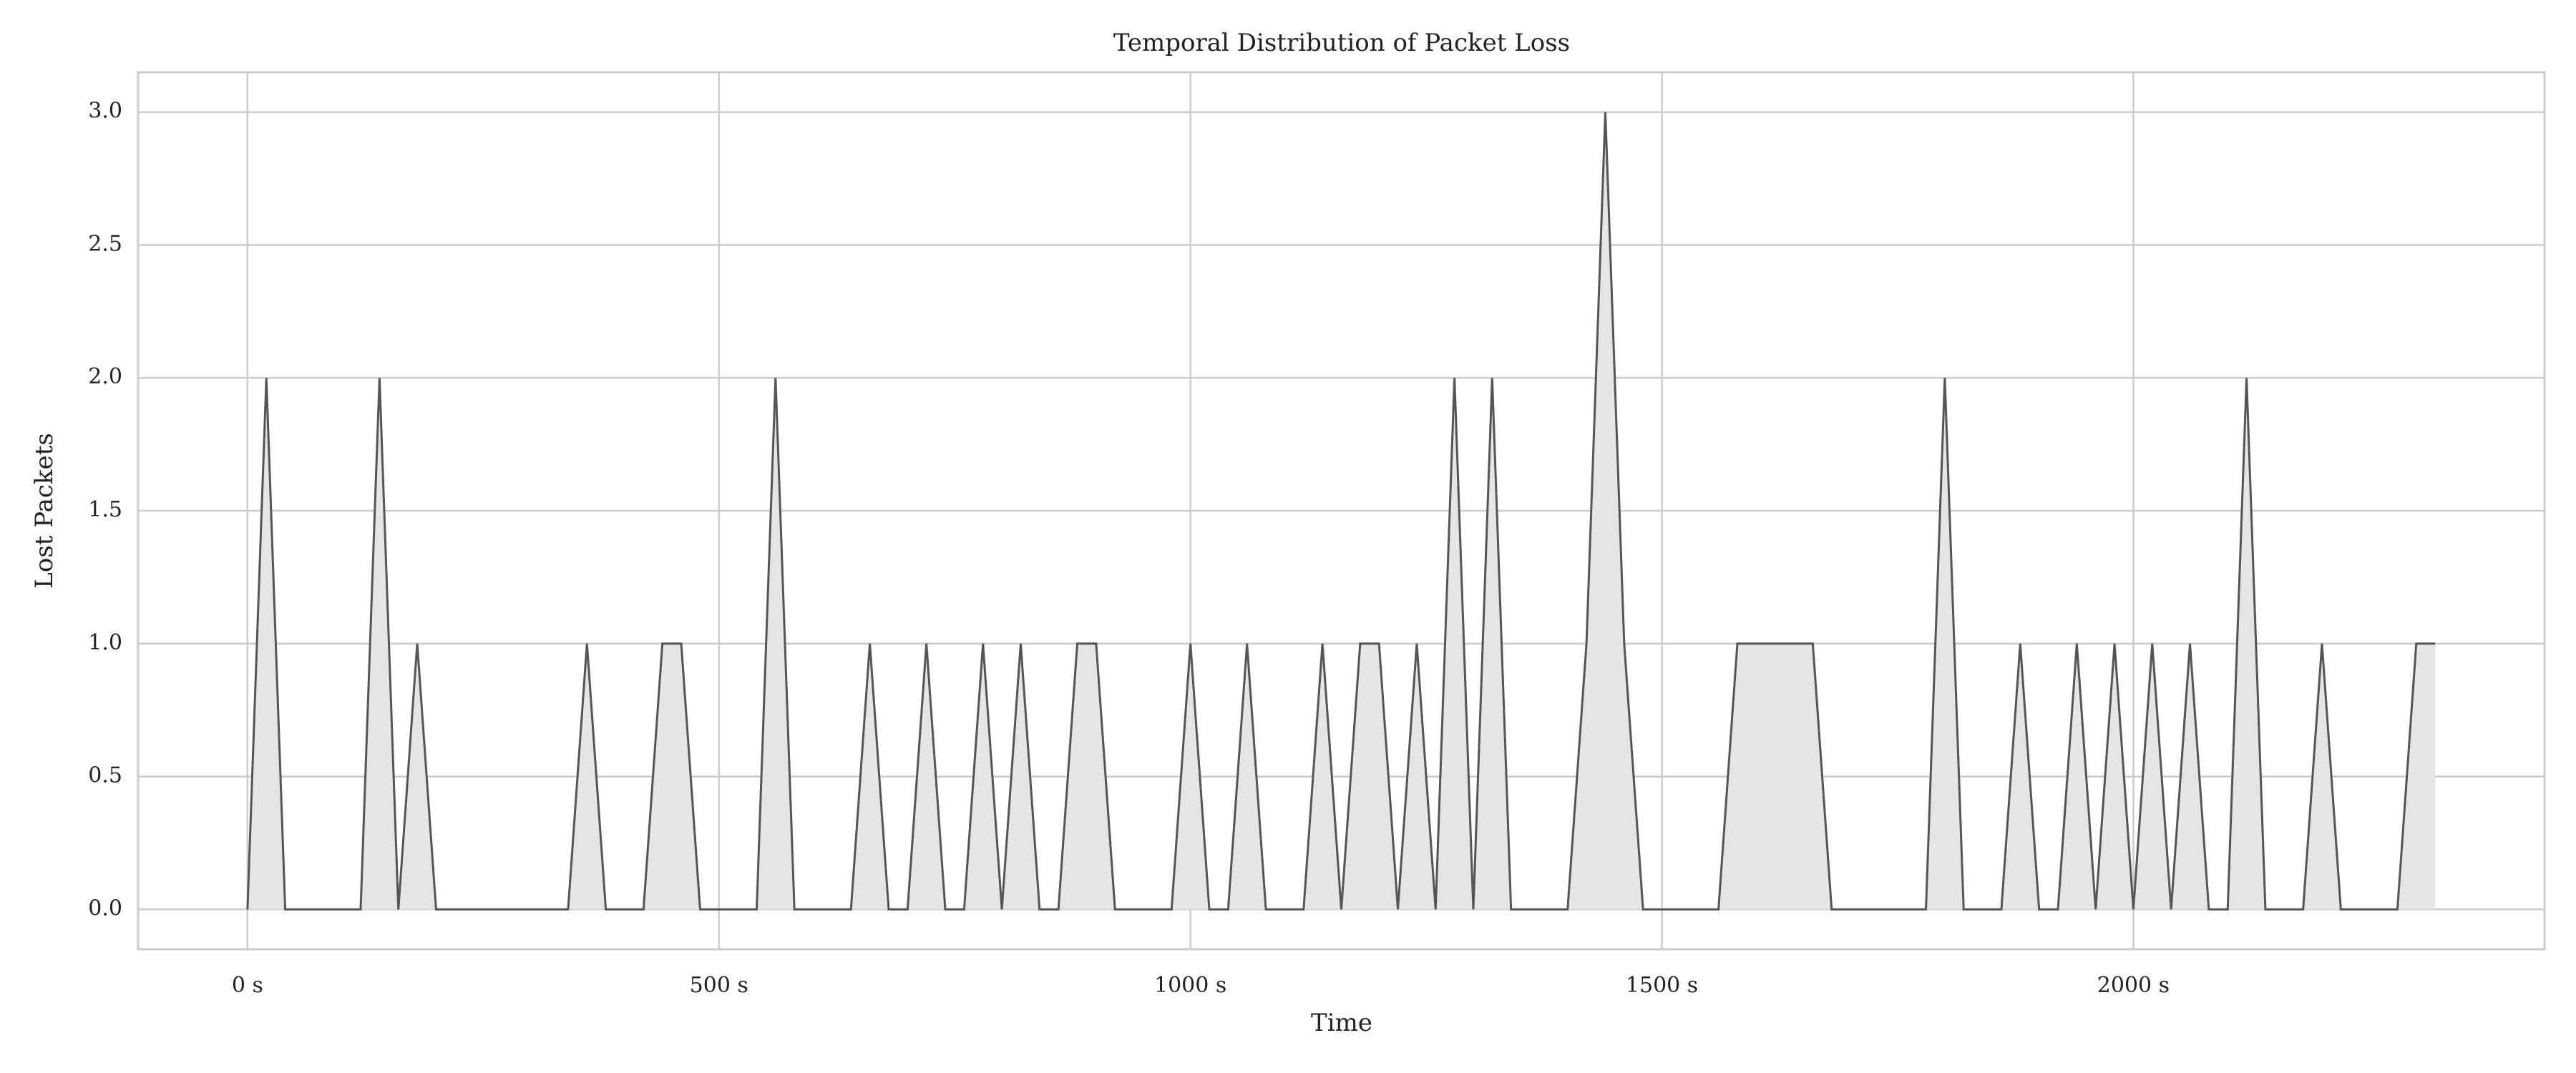 The width and height of the screenshot is (2576, 1073). I want to click on y-tick-label: 2.0, so click(105, 377).